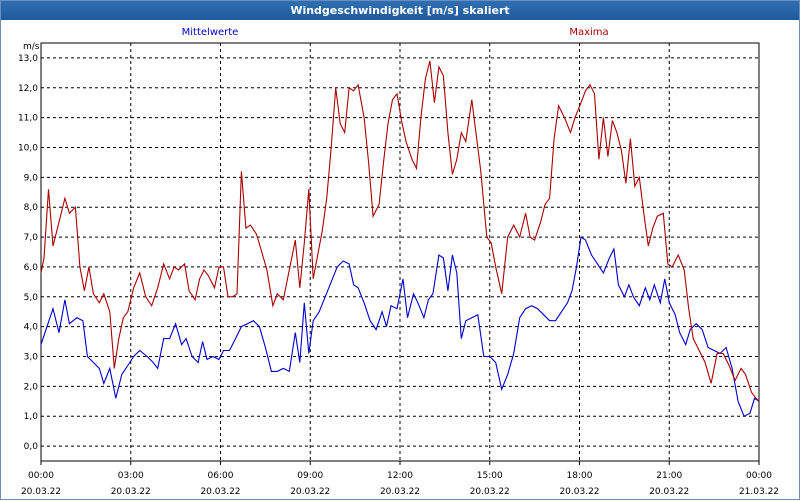  Describe the element at coordinates (669, 476) in the screenshot. I see `x-tick-time-label: 21:00` at that location.